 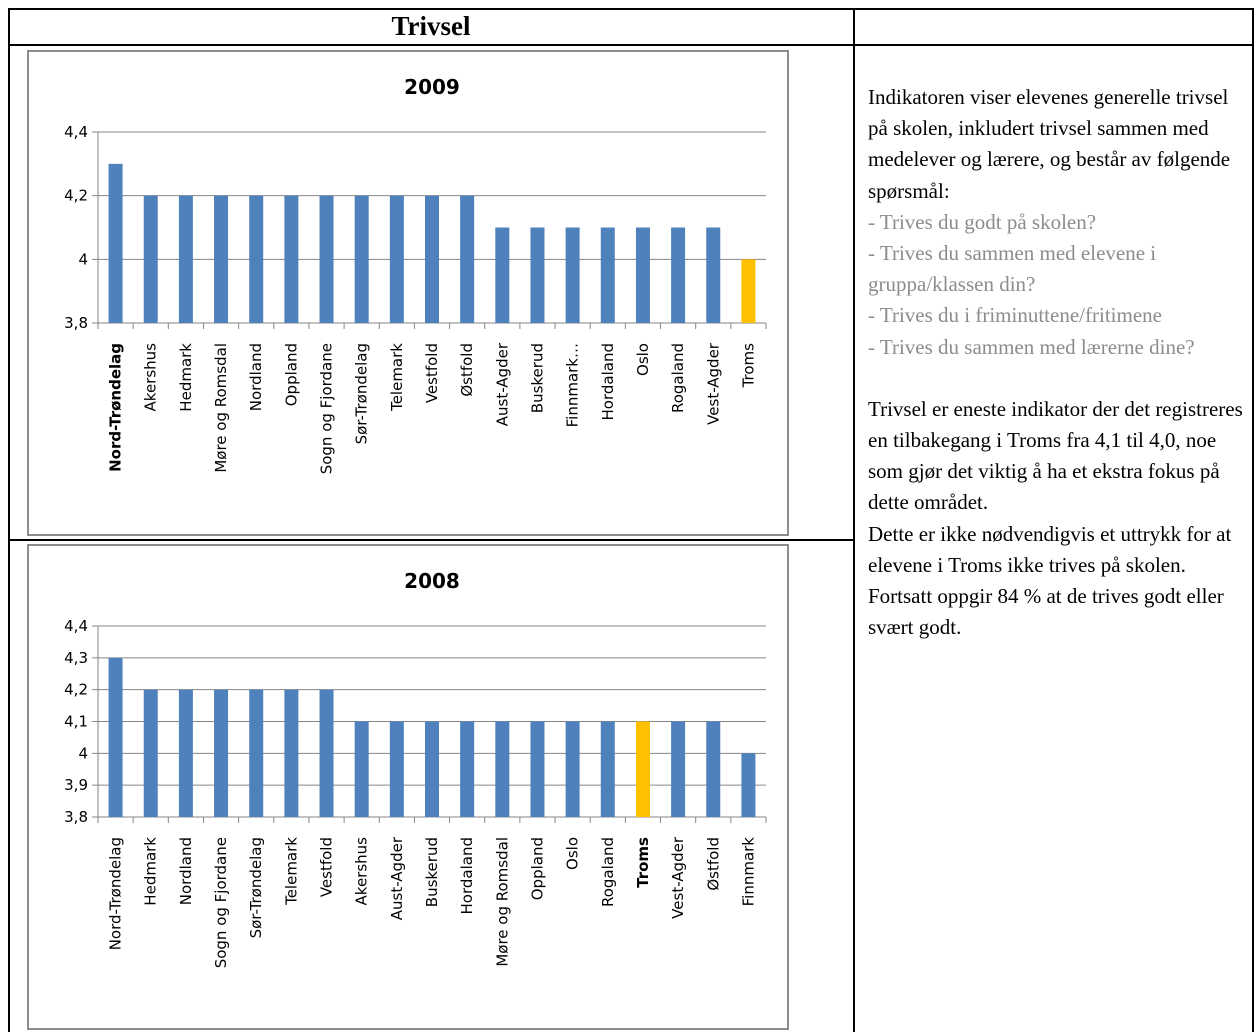 What do you see at coordinates (537, 868) in the screenshot?
I see `x-category-label: Oppland` at bounding box center [537, 868].